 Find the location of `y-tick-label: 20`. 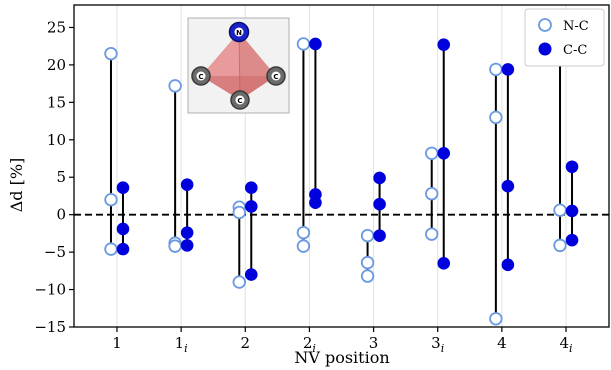

y-tick-label: 20 is located at coordinates (56, 65).